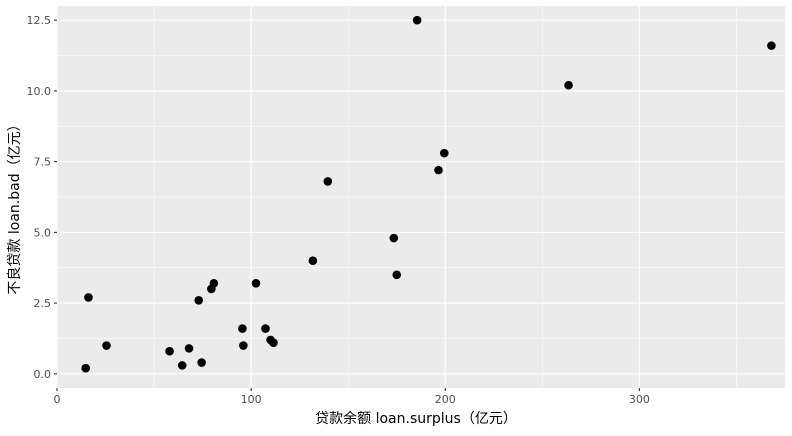 The width and height of the screenshot is (792, 436). I want to click on y-tick-label: 5.0, so click(43, 232).